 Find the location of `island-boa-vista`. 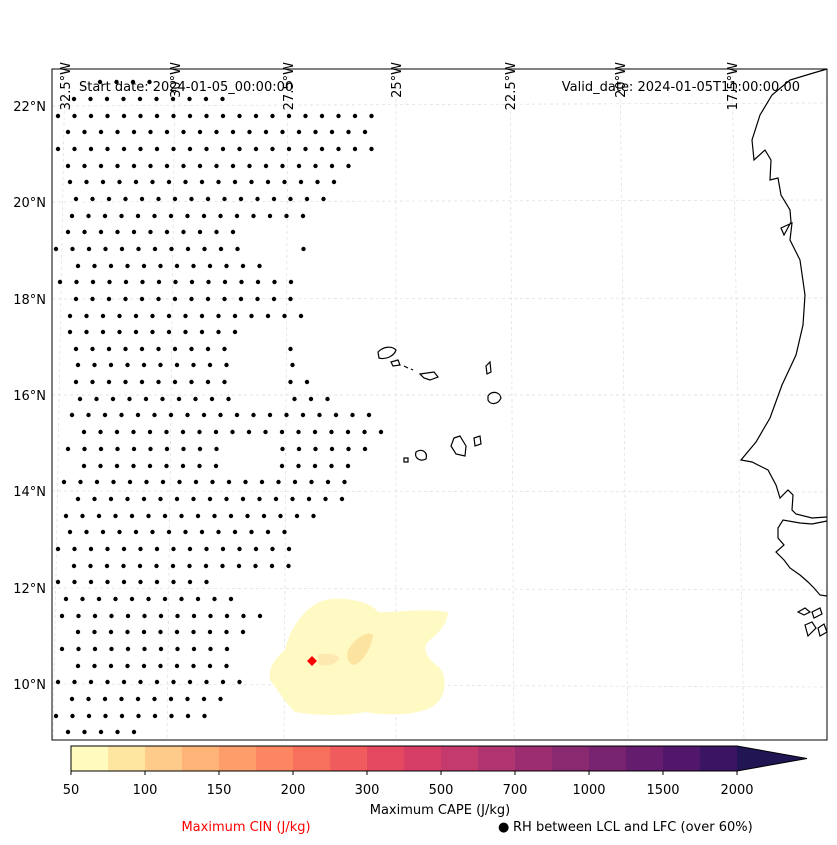

island-boa-vista is located at coordinates (494, 398).